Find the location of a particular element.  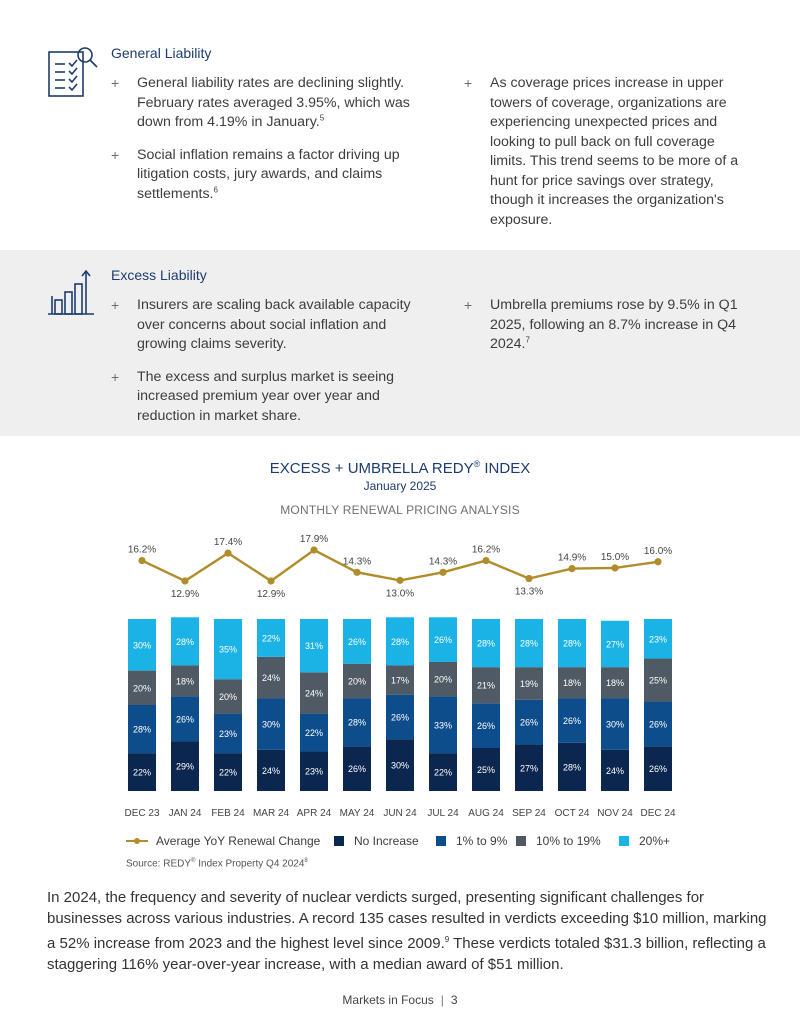

x-tick-label: DEC 23 is located at coordinates (141, 813).